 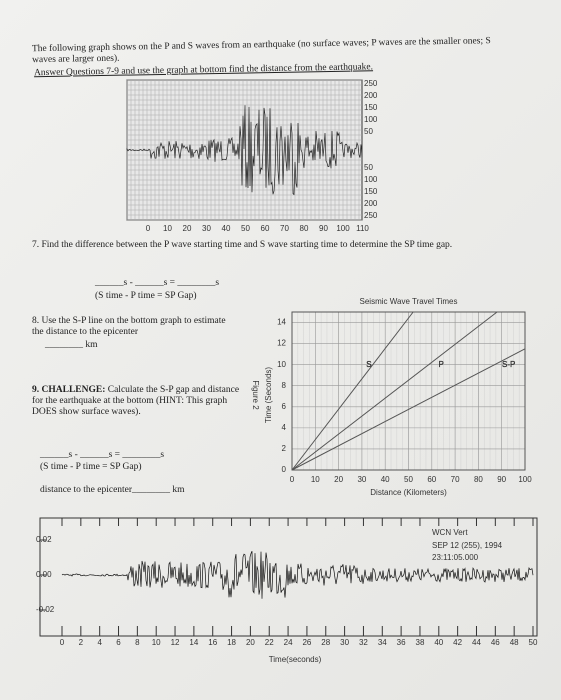 What do you see at coordinates (284, 228) in the screenshot?
I see `x-label: 70` at bounding box center [284, 228].